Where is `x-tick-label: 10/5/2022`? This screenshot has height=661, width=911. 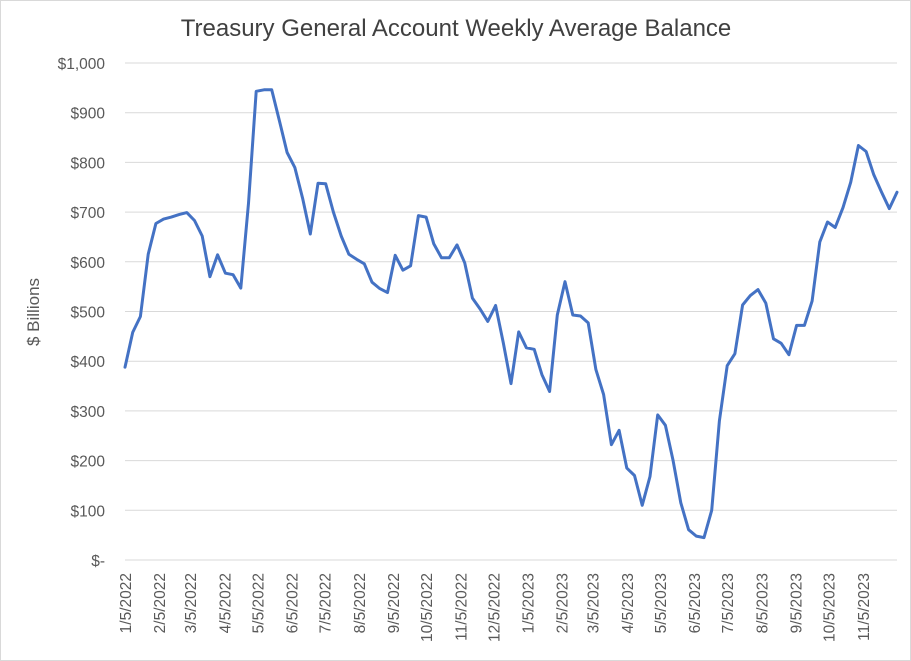 x-tick-label: 10/5/2022 is located at coordinates (427, 607).